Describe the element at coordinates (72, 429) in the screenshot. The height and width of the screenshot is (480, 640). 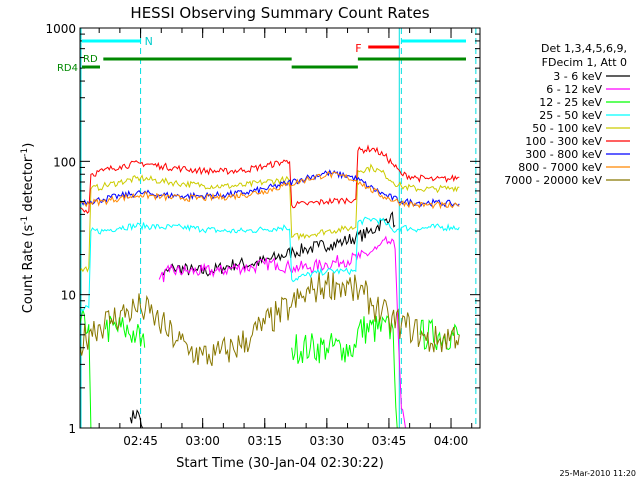
I see `y-tick-label: 1` at that location.